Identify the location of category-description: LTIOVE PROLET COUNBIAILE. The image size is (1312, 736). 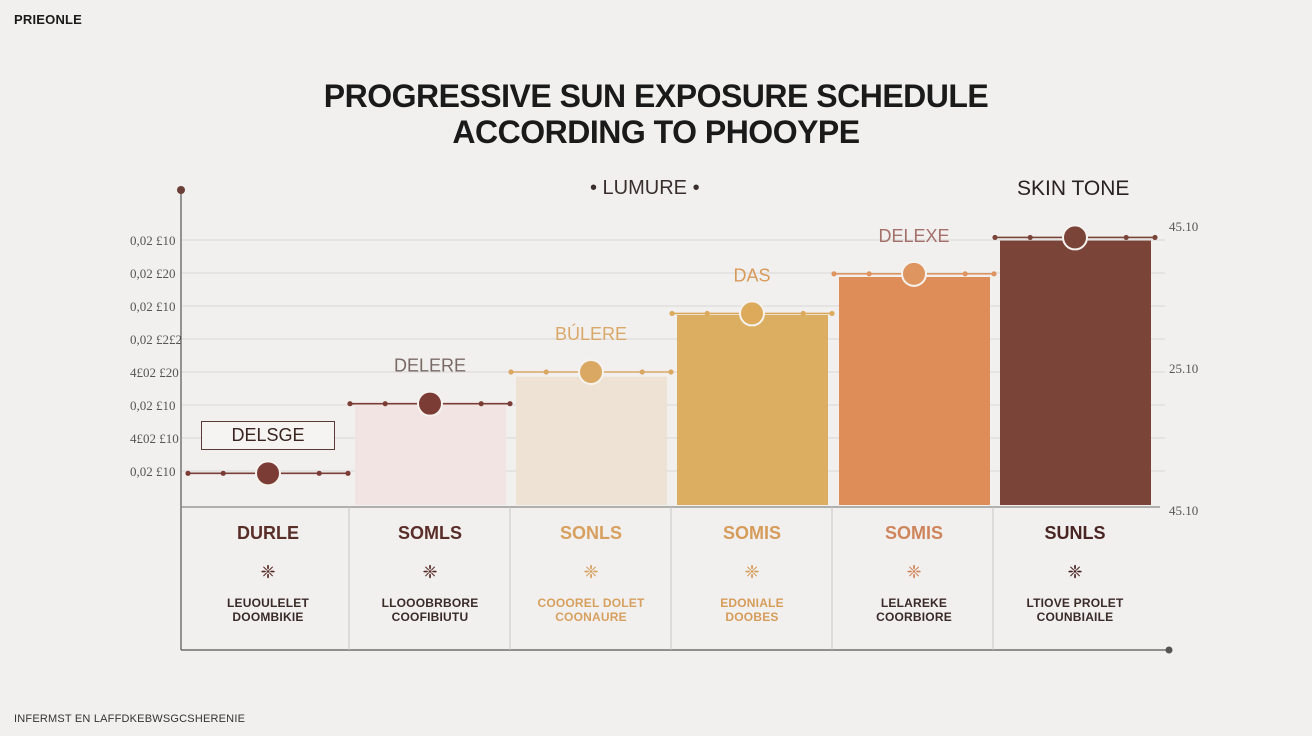
(1075, 610).